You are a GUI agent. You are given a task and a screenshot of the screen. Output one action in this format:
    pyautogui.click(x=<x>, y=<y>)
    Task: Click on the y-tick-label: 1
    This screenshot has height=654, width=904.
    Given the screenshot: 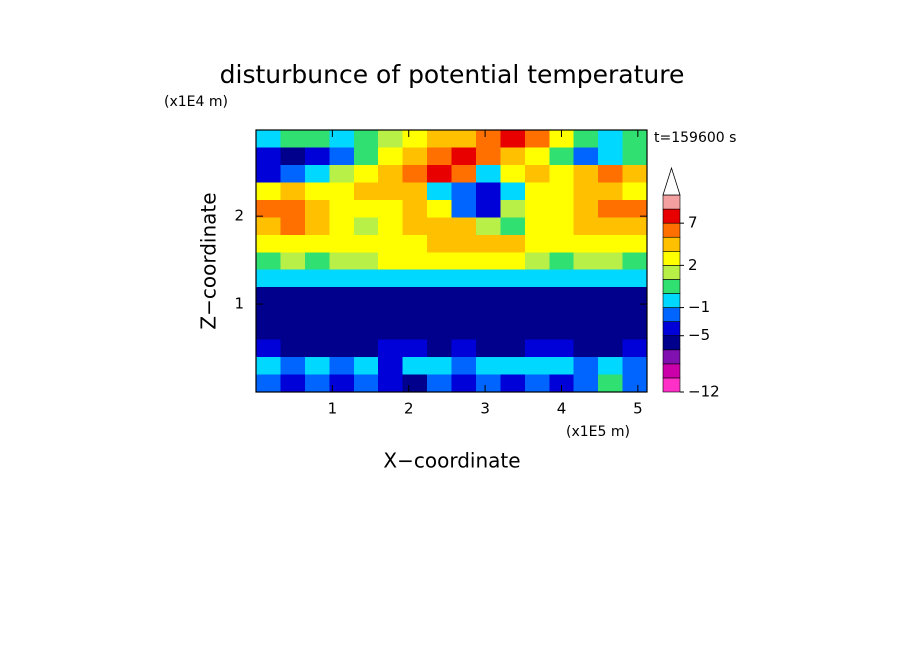 What is the action you would take?
    pyautogui.click(x=239, y=304)
    